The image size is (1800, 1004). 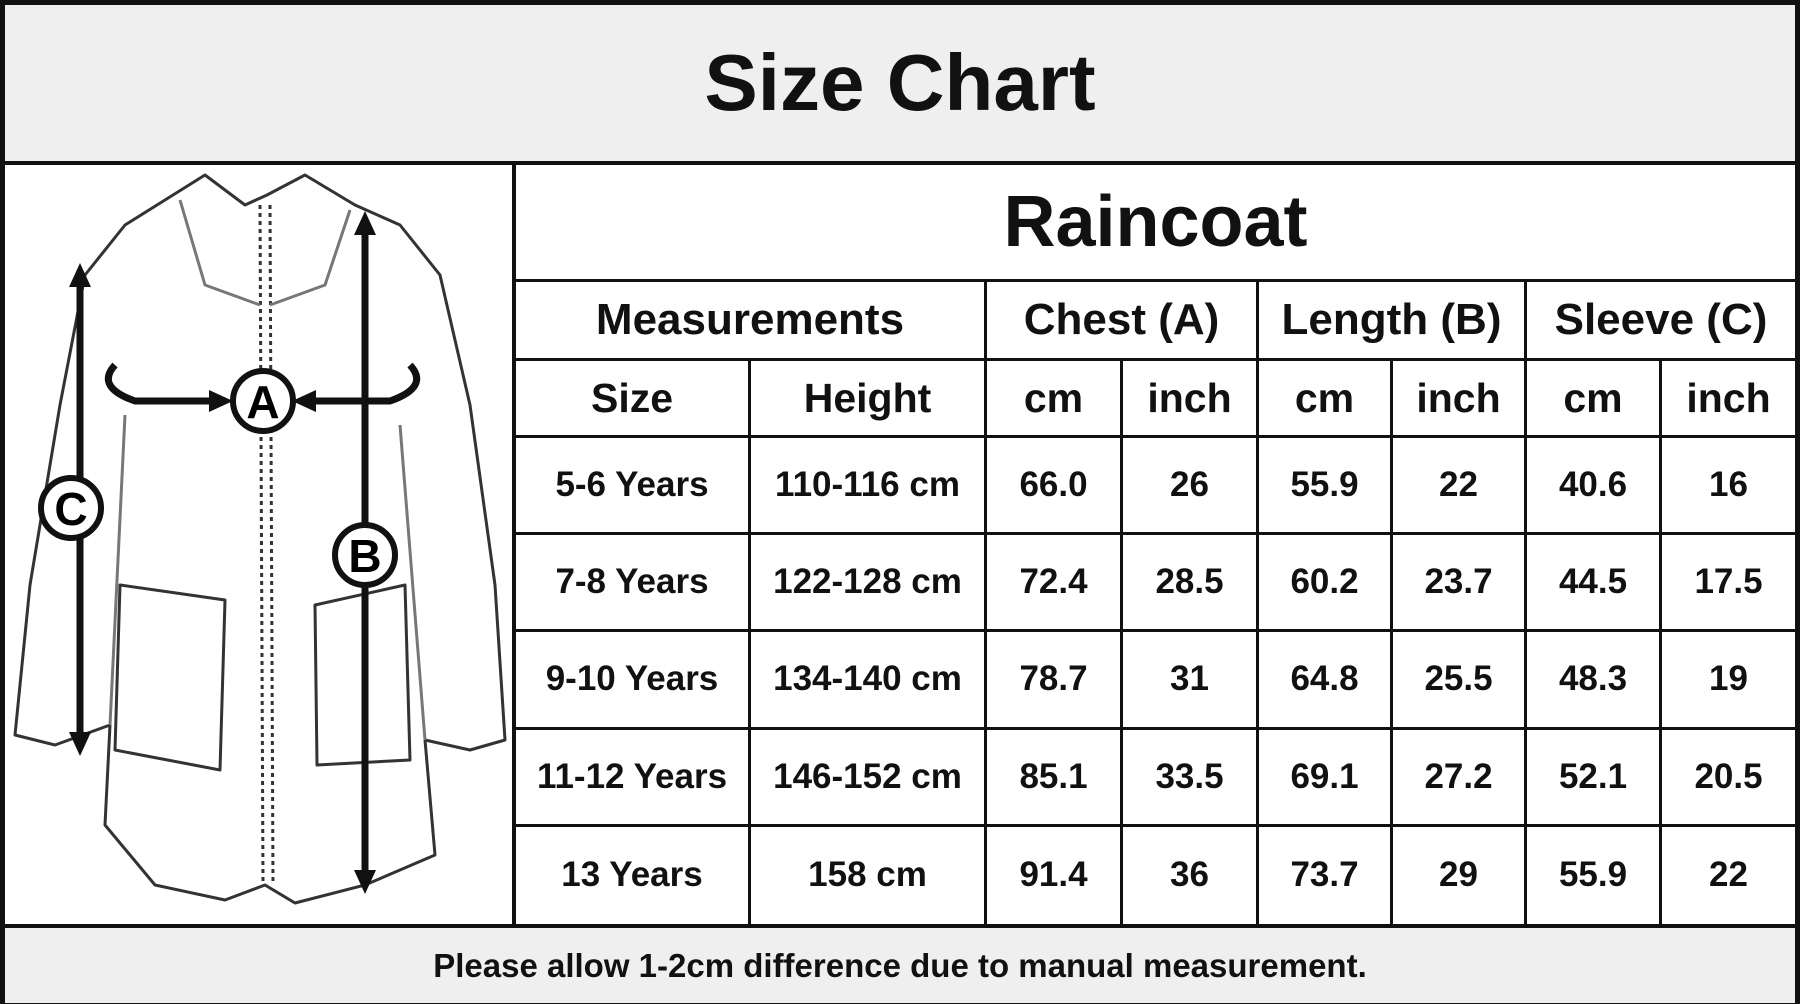 What do you see at coordinates (1594, 681) in the screenshot?
I see `table-cell: 48.3` at bounding box center [1594, 681].